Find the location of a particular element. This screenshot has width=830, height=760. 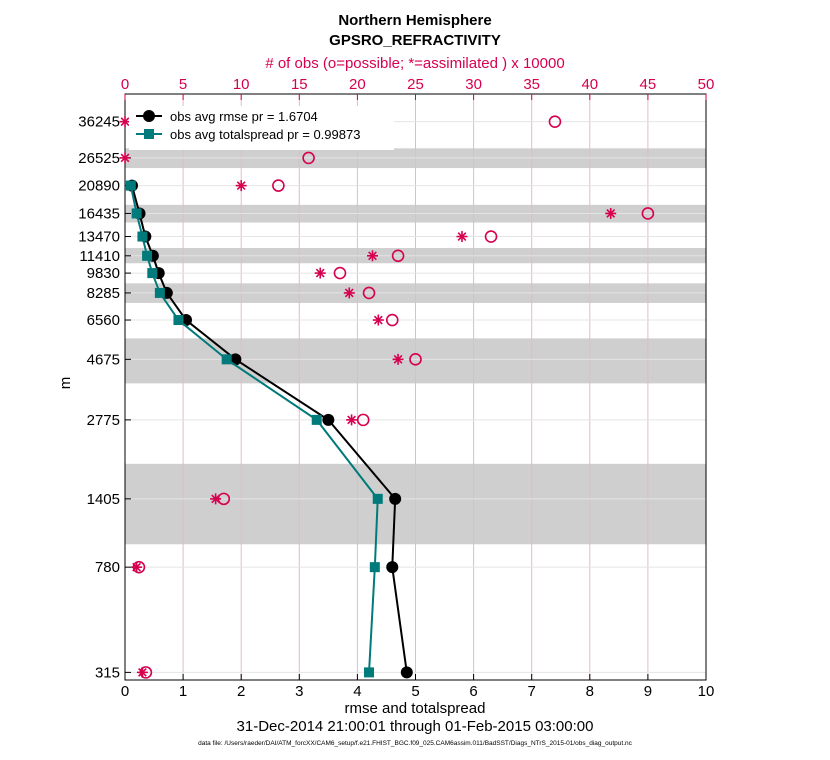

x-tick-label: 4 is located at coordinates (357, 691).